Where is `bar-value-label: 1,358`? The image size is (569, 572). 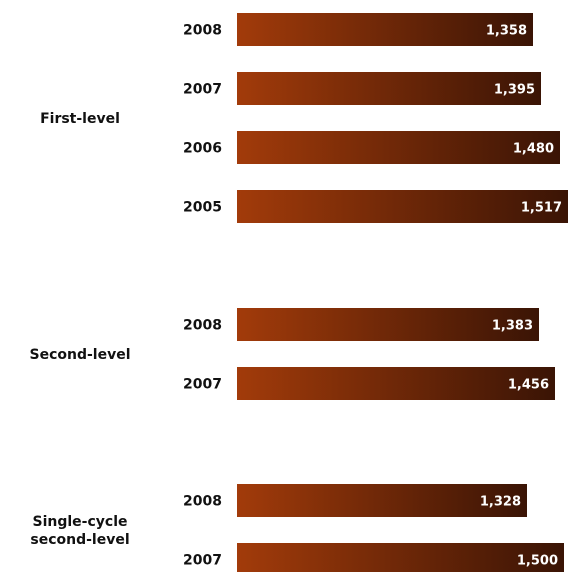 bar-value-label: 1,358 is located at coordinates (506, 31).